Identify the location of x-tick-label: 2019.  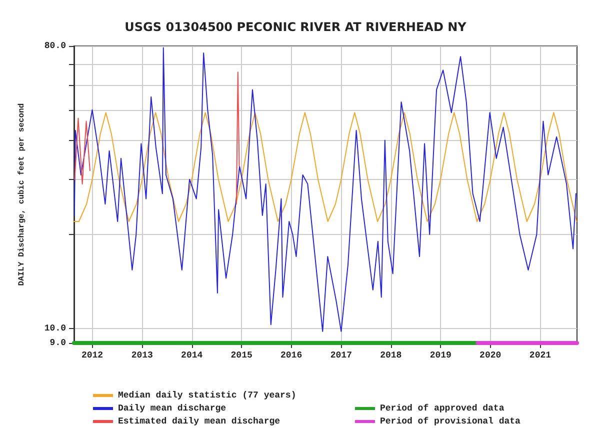
(441, 355).